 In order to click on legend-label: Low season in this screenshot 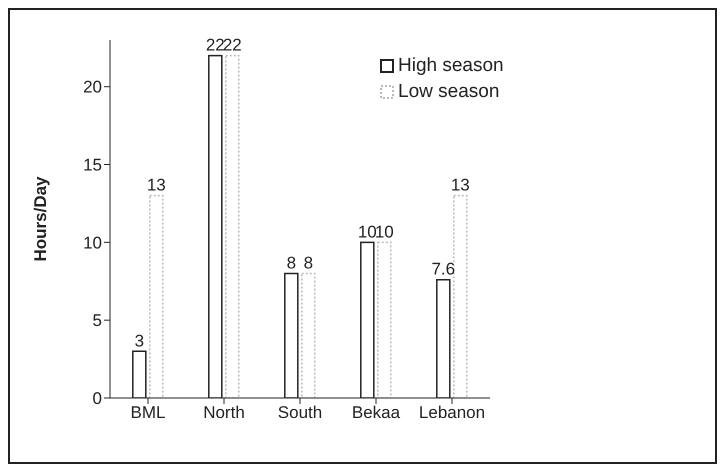, I will do `click(449, 92)`.